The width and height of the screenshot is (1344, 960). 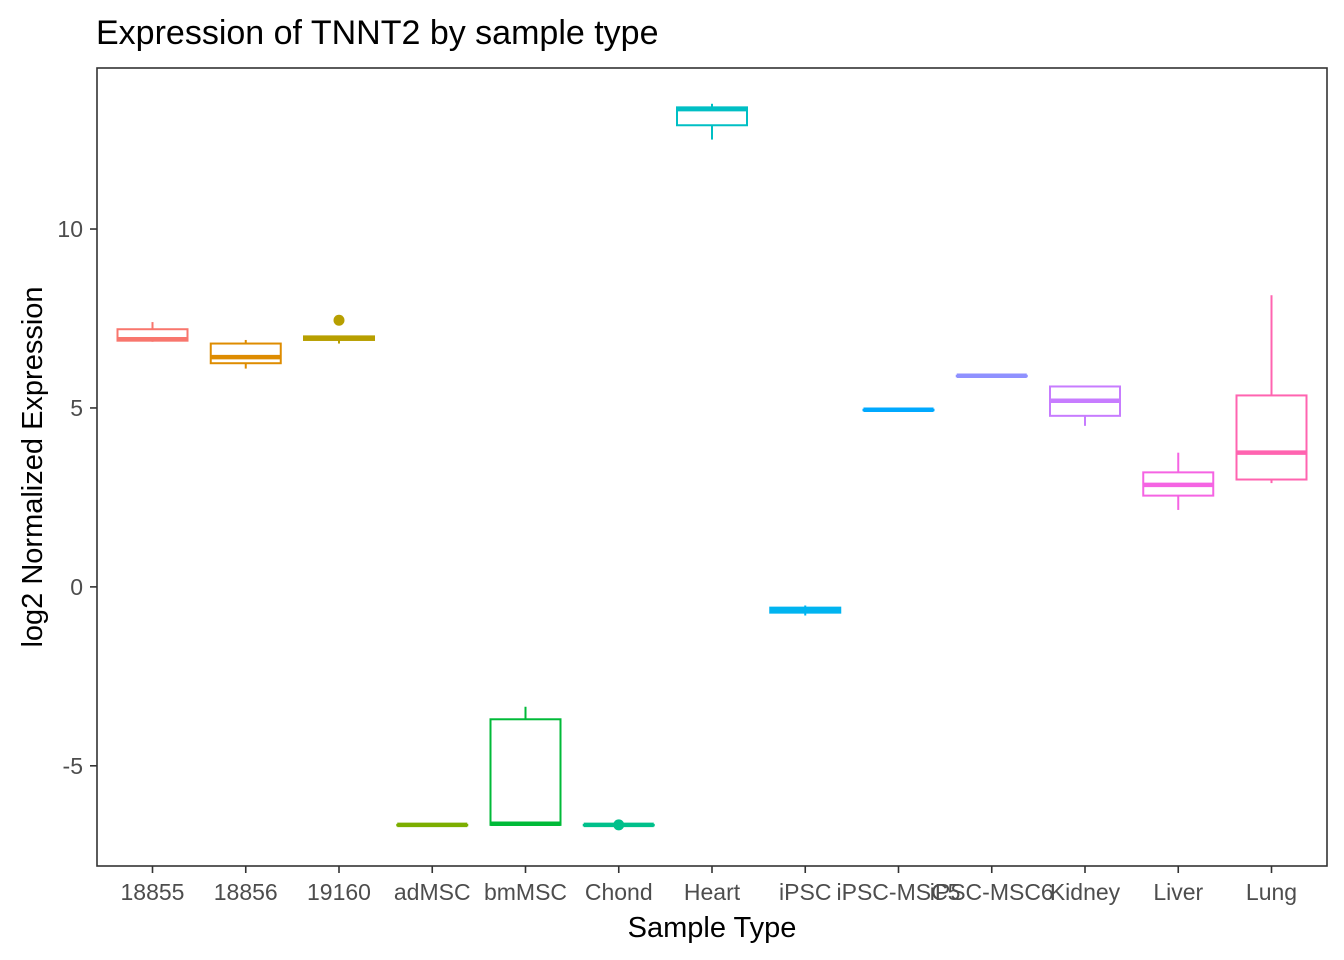 I want to click on y-tick-label: -5, so click(x=73, y=766).